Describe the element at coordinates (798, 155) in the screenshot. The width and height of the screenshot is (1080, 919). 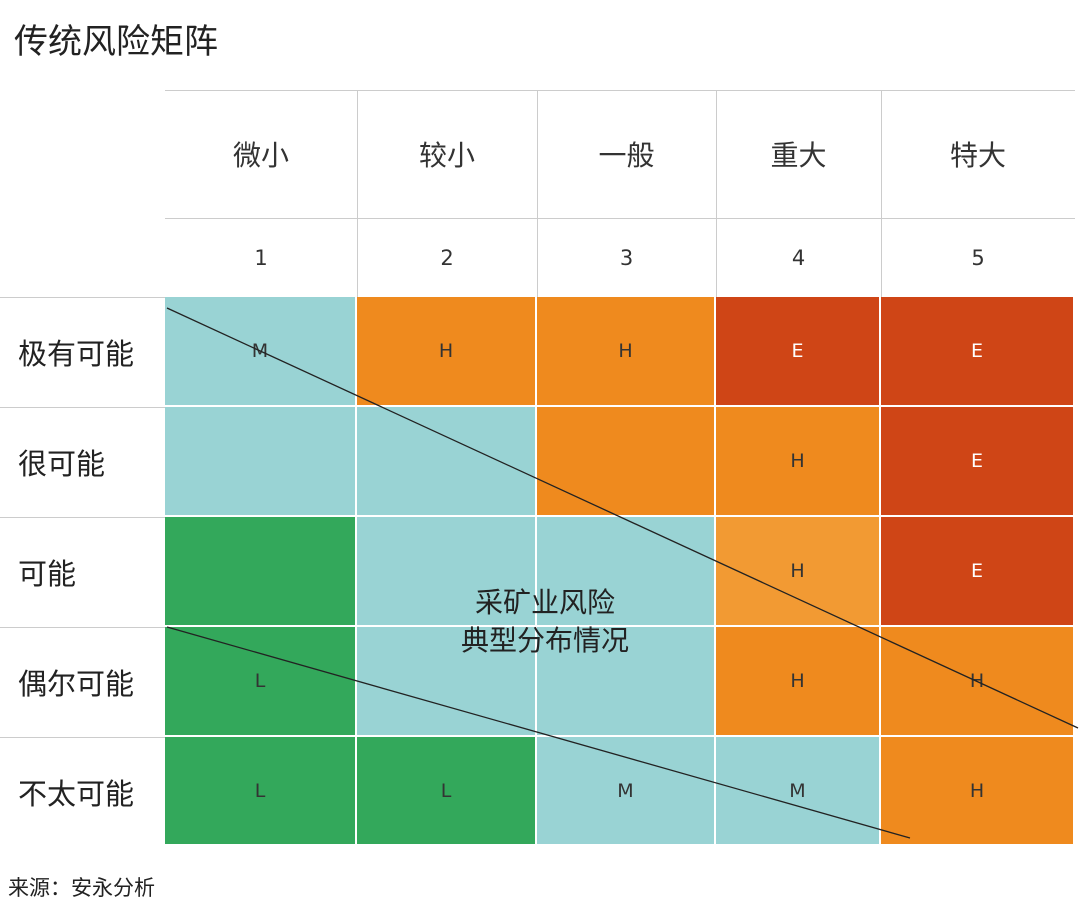
I see `column-header: 重大` at that location.